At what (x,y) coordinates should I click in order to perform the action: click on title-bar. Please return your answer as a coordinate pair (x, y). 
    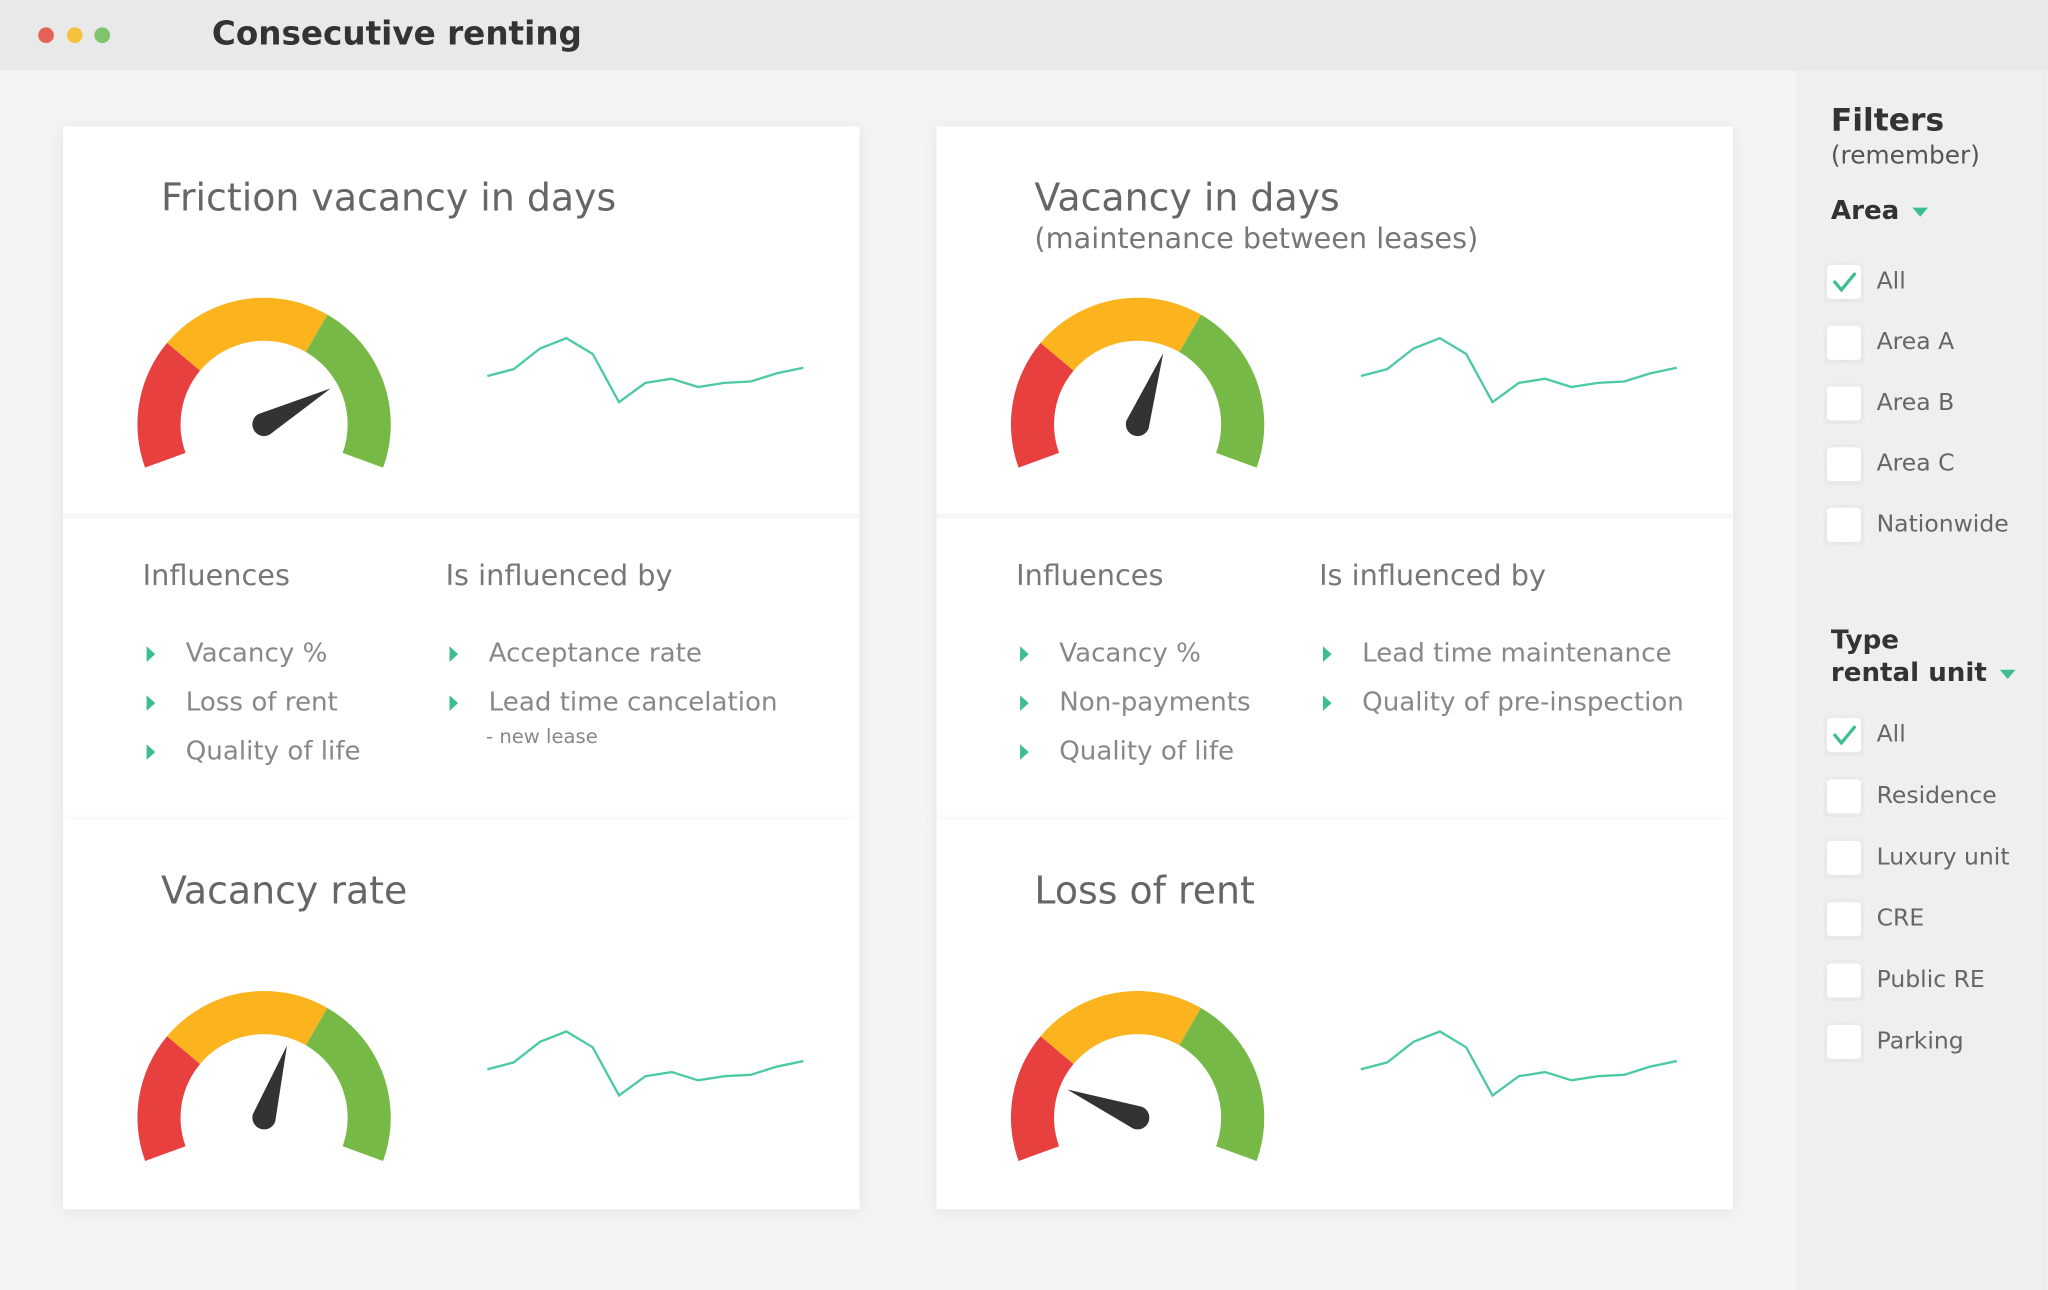
    Looking at the image, I should click on (1024, 35).